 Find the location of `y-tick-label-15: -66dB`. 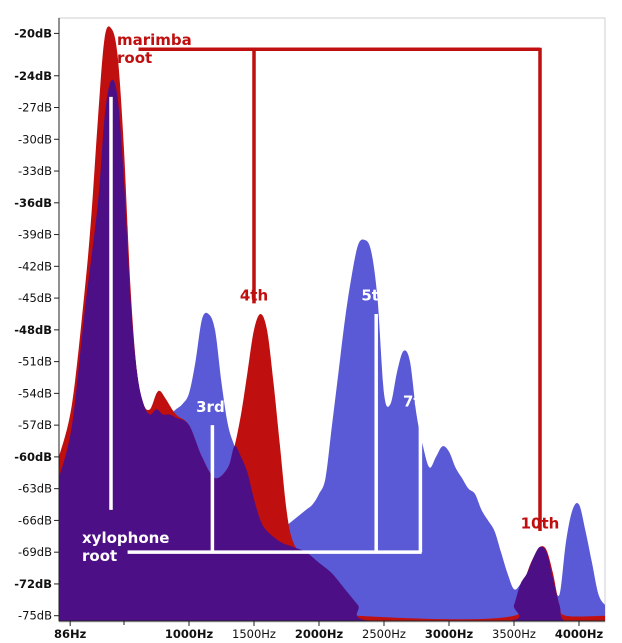

y-tick-label-15: -66dB is located at coordinates (35, 520).